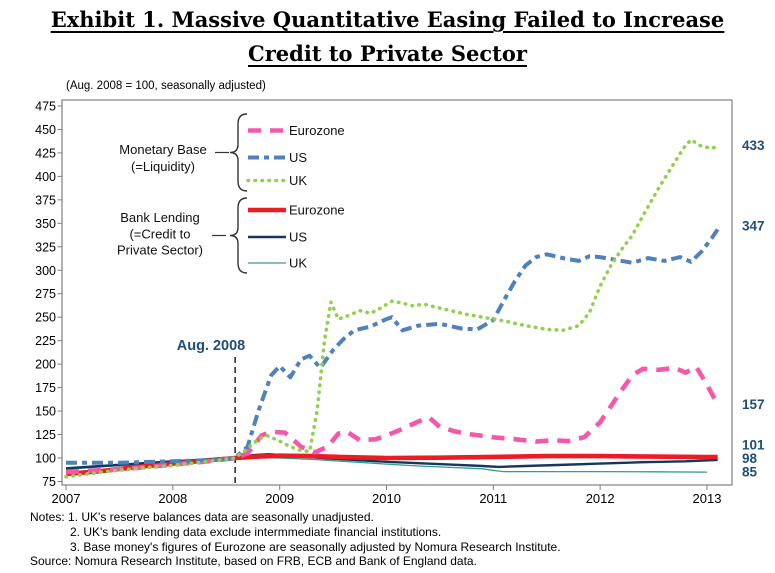  Describe the element at coordinates (279, 498) in the screenshot. I see `x-tick-label: 2009` at that location.